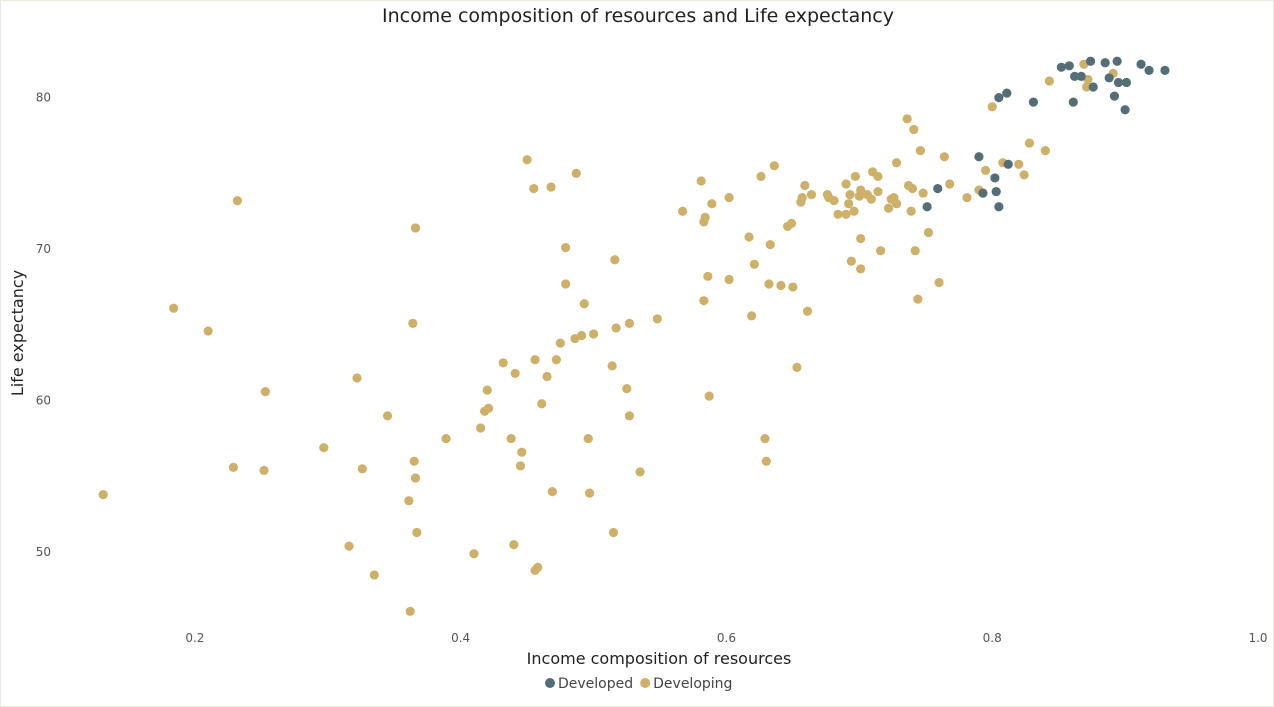 This screenshot has height=707, width=1274. What do you see at coordinates (659, 658) in the screenshot?
I see `x-axis-title: Income composition of resources` at bounding box center [659, 658].